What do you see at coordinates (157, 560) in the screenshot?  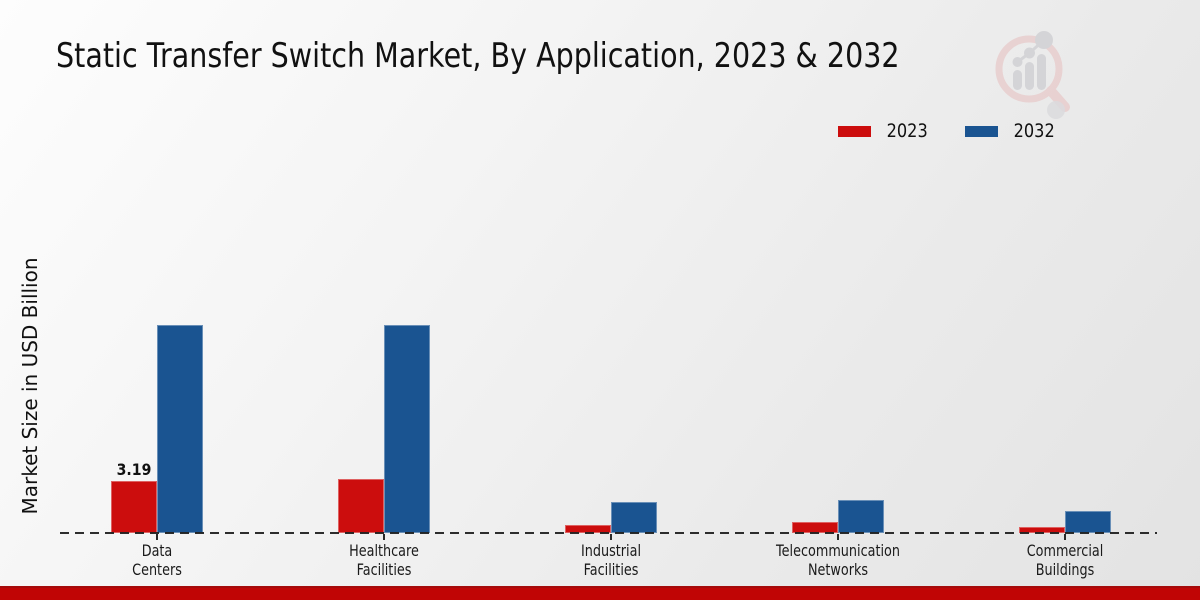 I see `x-axis-label-data-centers: Data Centers` at bounding box center [157, 560].